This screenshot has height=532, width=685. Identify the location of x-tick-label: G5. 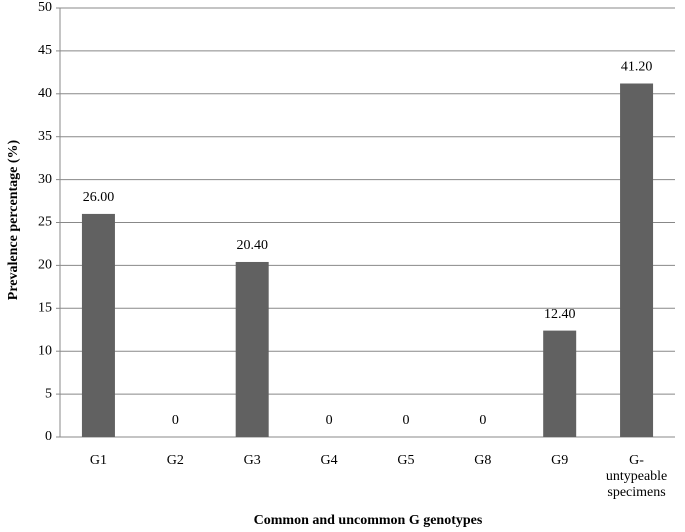
(406, 460).